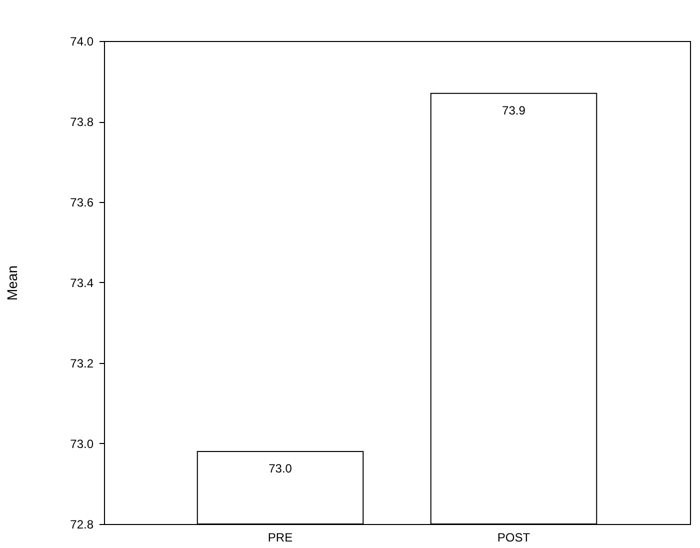 This screenshot has height=548, width=700. Describe the element at coordinates (82, 444) in the screenshot. I see `y-tick-label: 73.0` at that location.